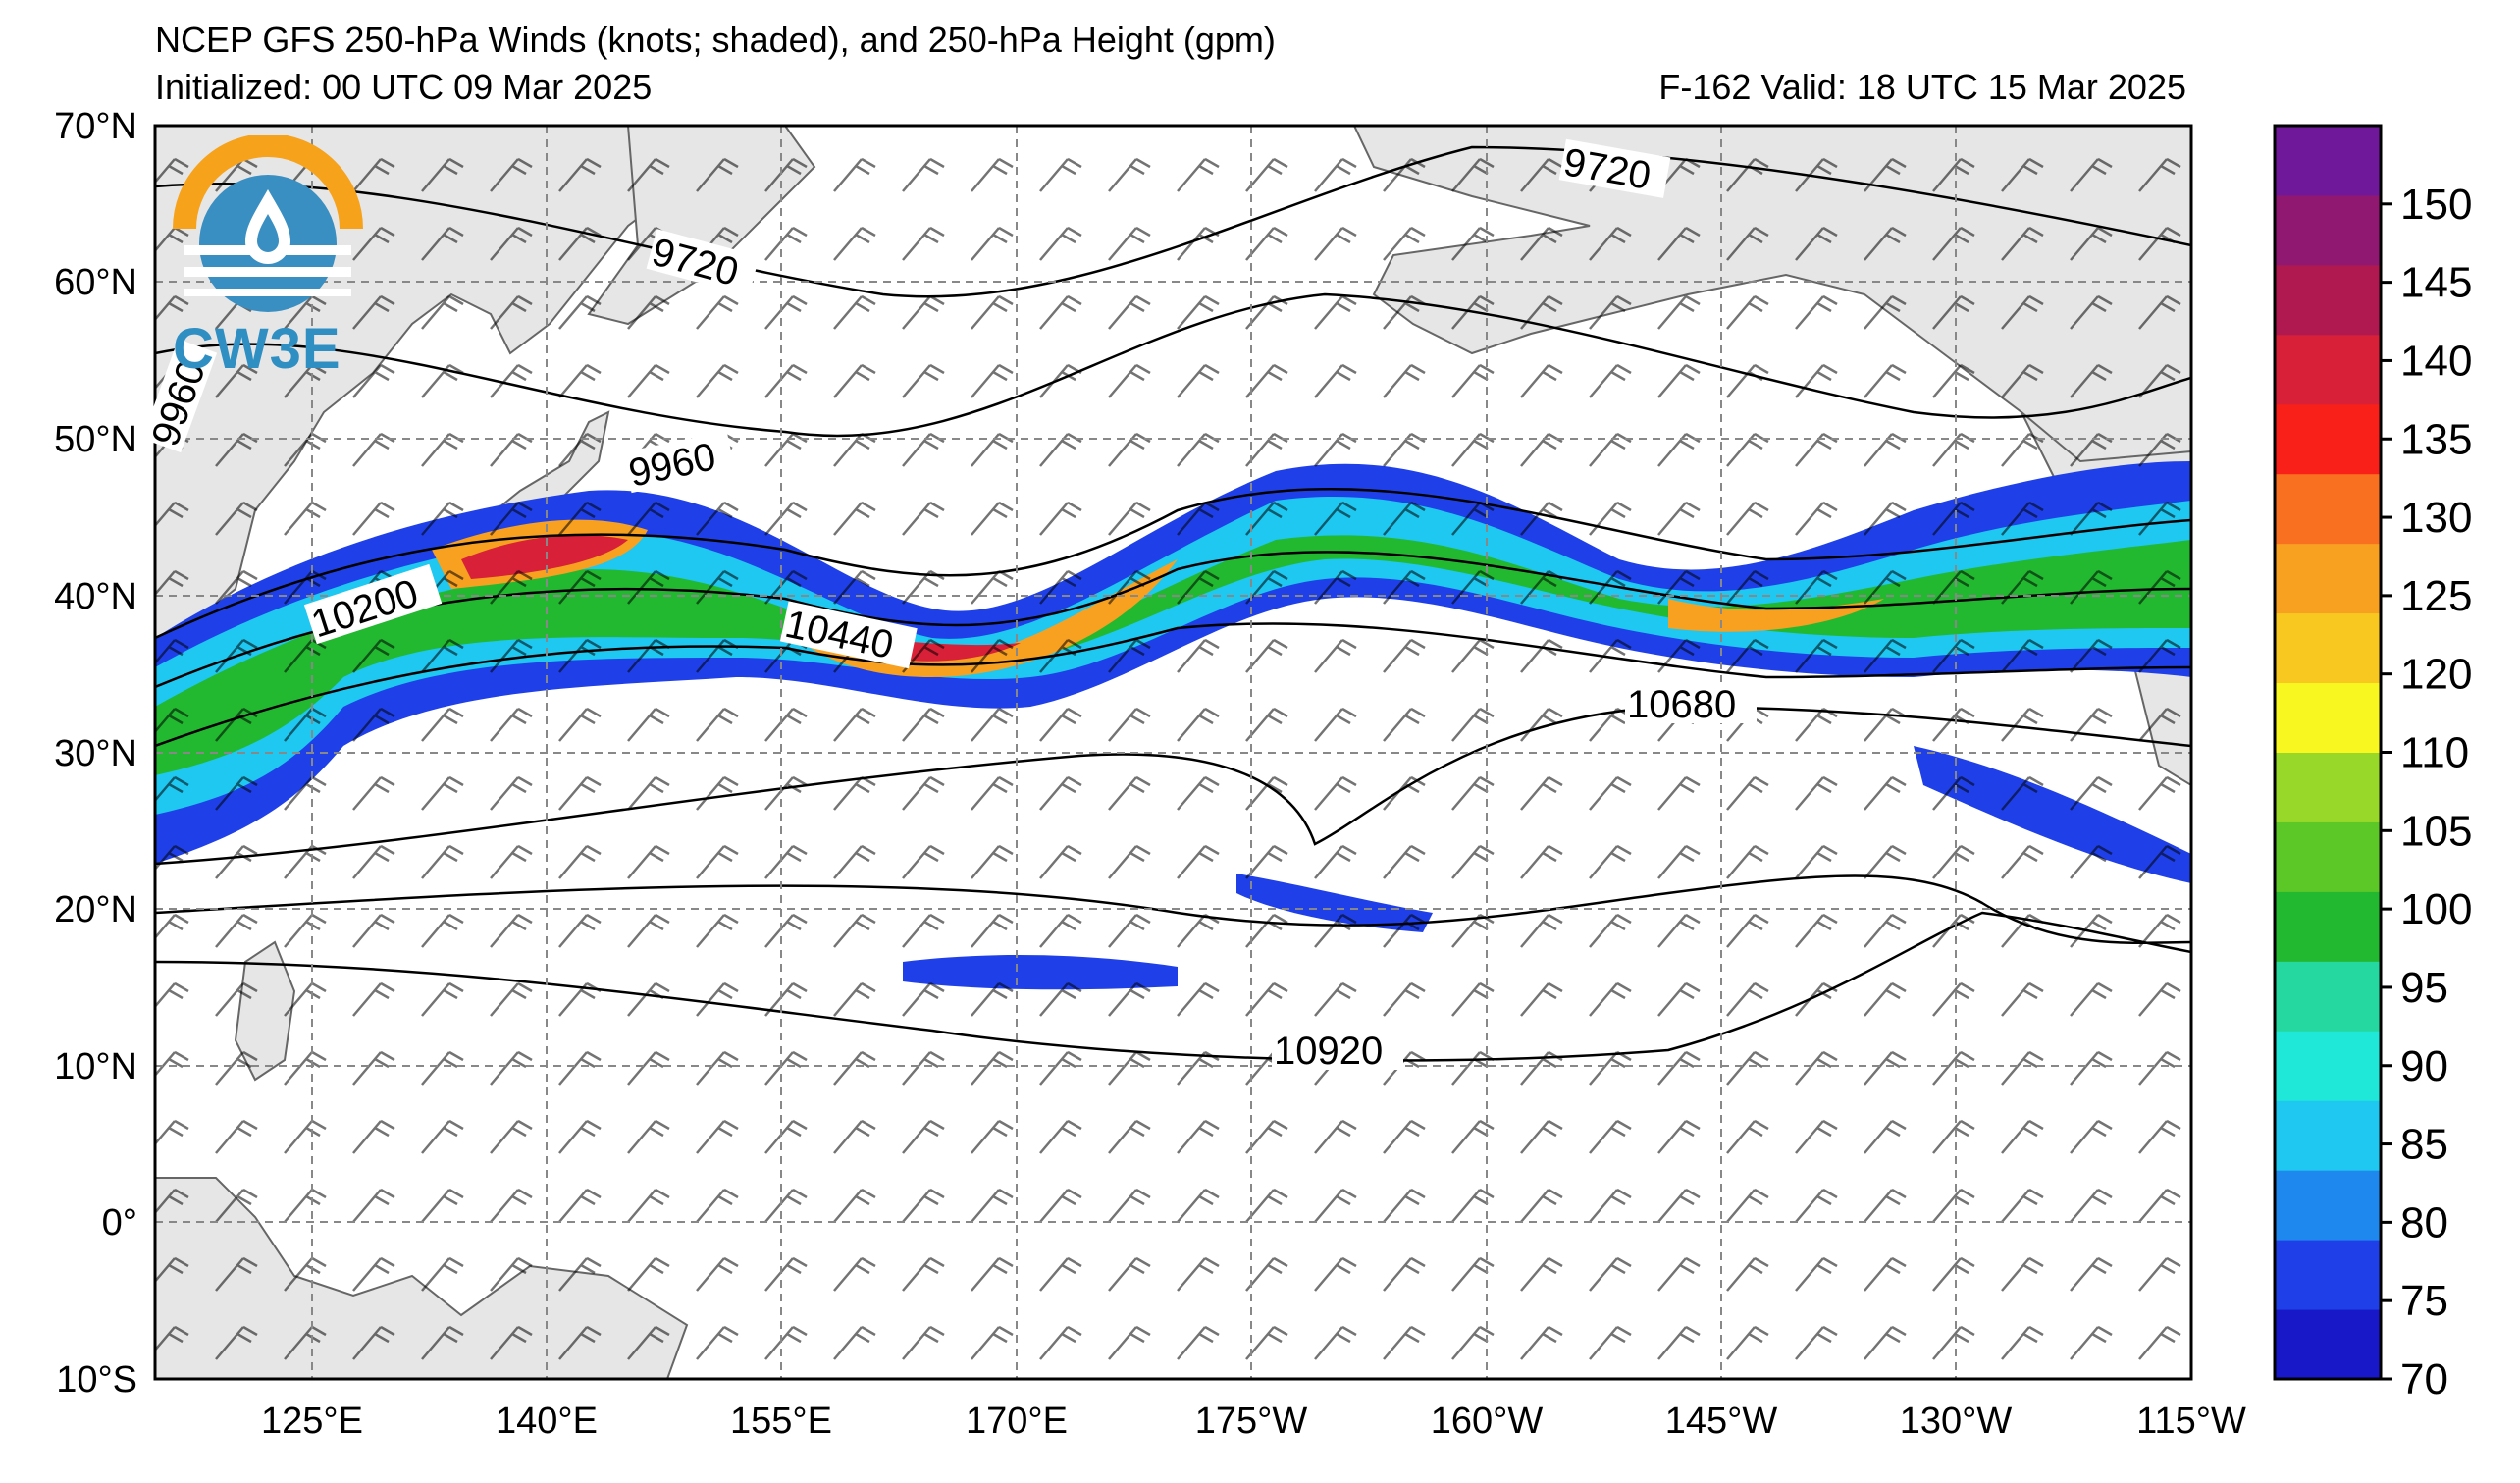 This screenshot has width=2520, height=1483. What do you see at coordinates (2424, 1301) in the screenshot?
I see `colorbar-tick-label: 75` at bounding box center [2424, 1301].